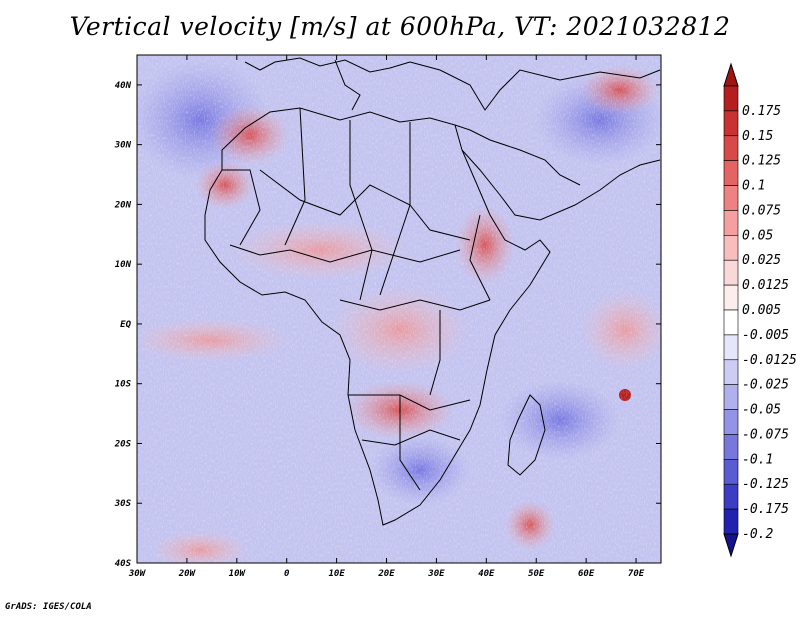  I want to click on colorbar-label: -0.2, so click(757, 534).